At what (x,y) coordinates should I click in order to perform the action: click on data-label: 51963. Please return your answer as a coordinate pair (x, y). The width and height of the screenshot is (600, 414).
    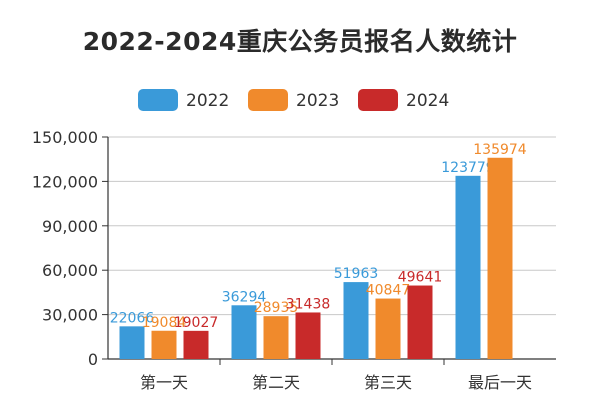
    Looking at the image, I should click on (356, 274).